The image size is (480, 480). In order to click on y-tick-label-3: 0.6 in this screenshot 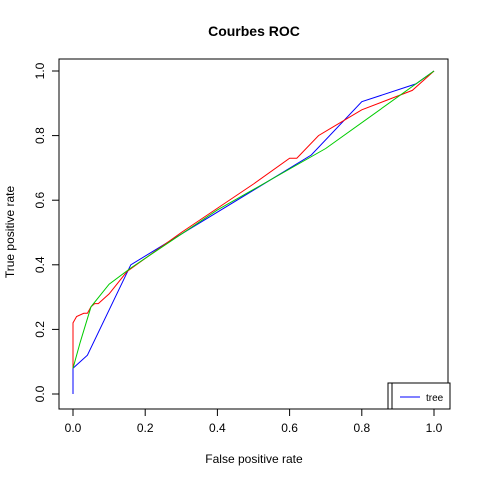, I will do `click(40, 200)`.